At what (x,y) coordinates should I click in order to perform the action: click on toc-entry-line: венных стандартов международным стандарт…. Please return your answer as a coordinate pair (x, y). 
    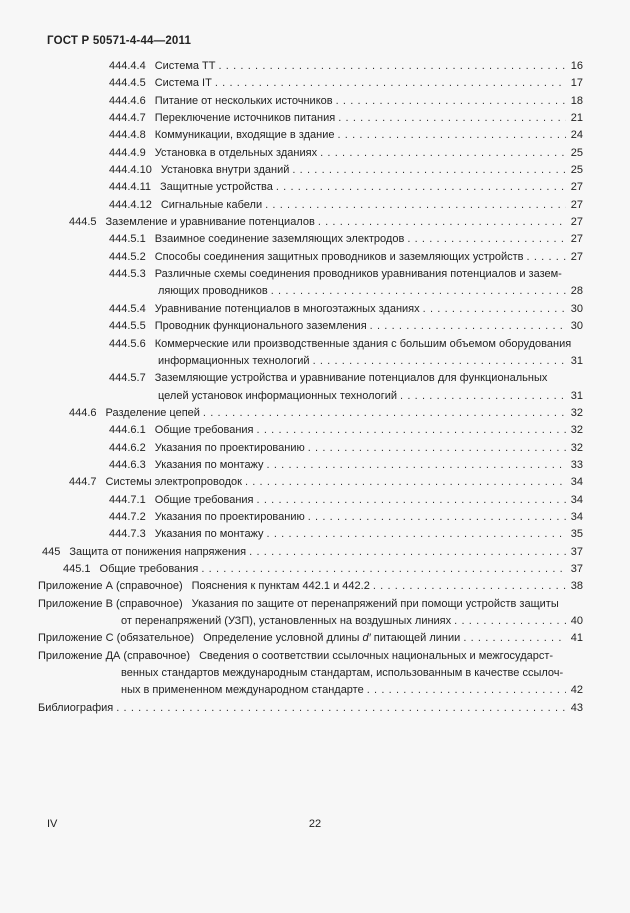
    Looking at the image, I should click on (315, 673).